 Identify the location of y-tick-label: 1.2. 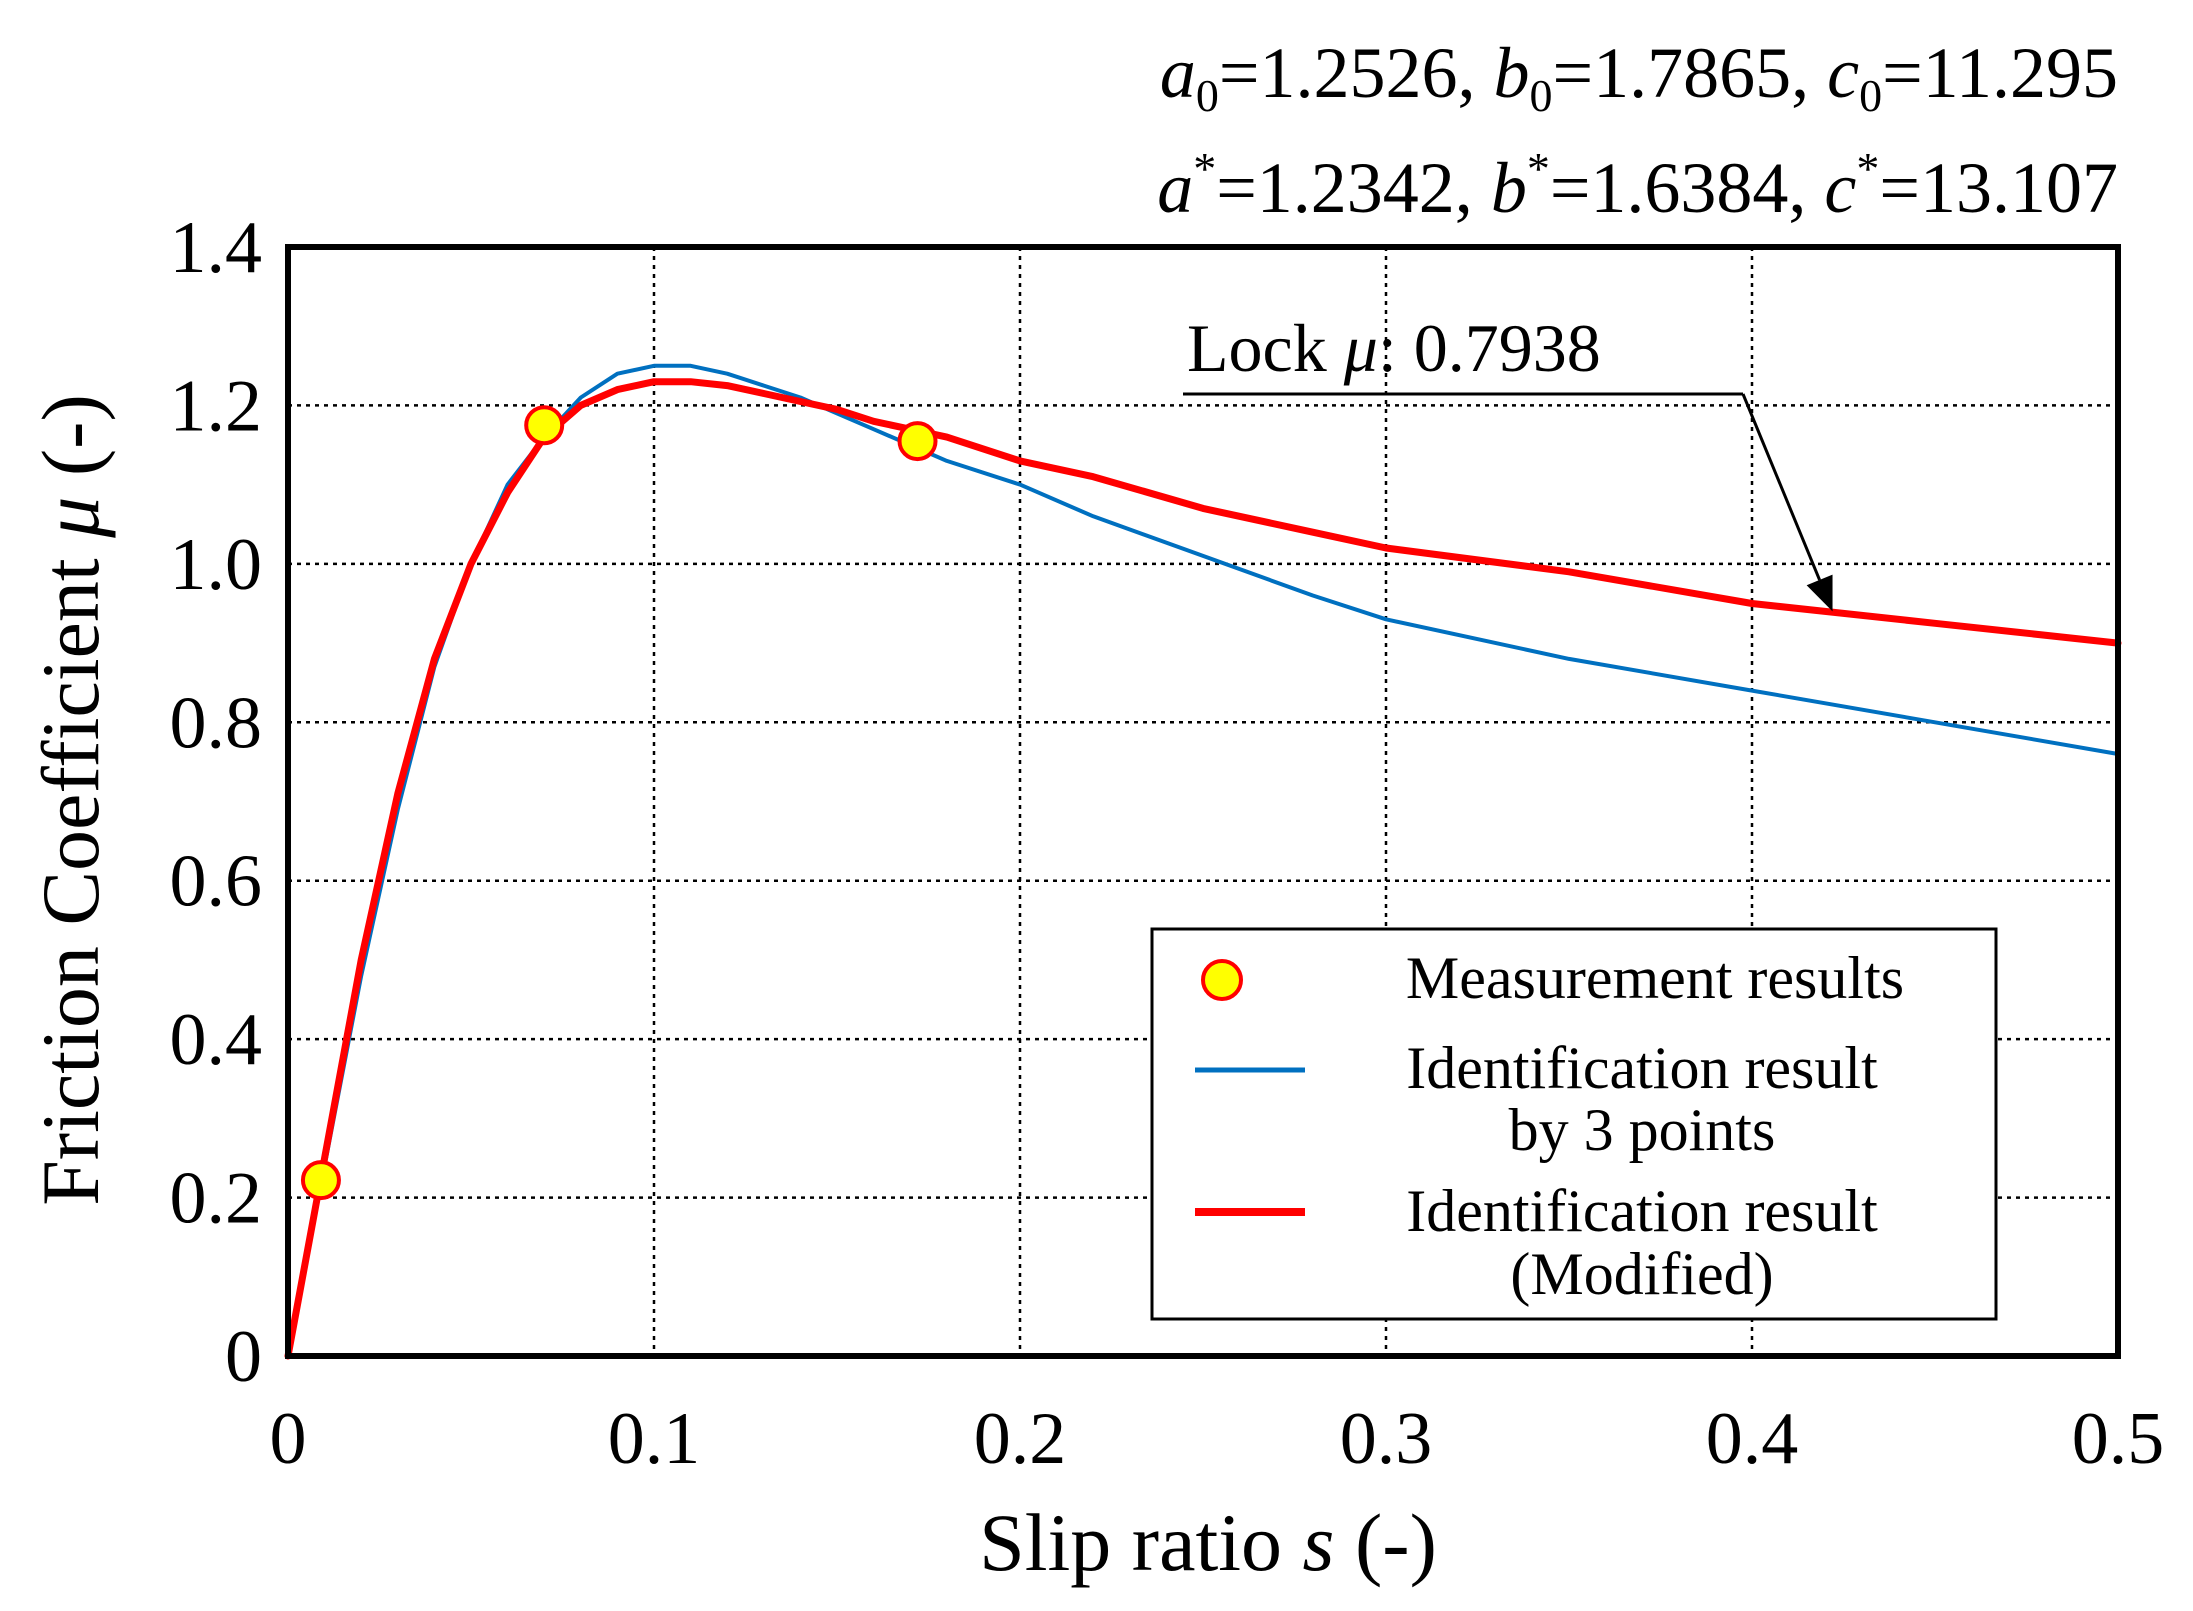
(216, 406).